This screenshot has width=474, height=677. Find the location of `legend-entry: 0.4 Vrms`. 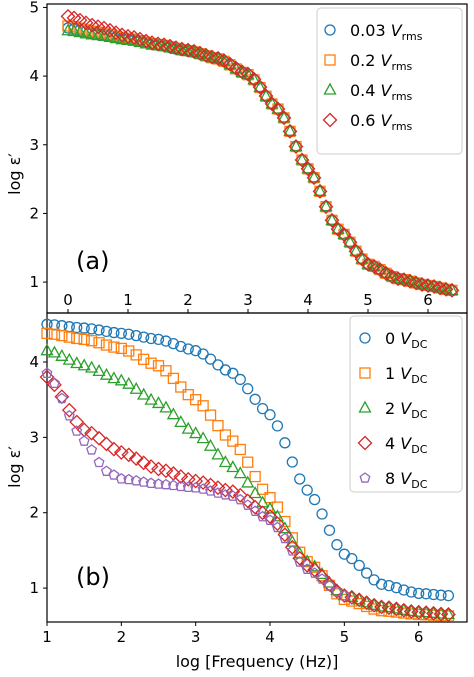

legend-entry: 0.4 Vrms is located at coordinates (381, 92).